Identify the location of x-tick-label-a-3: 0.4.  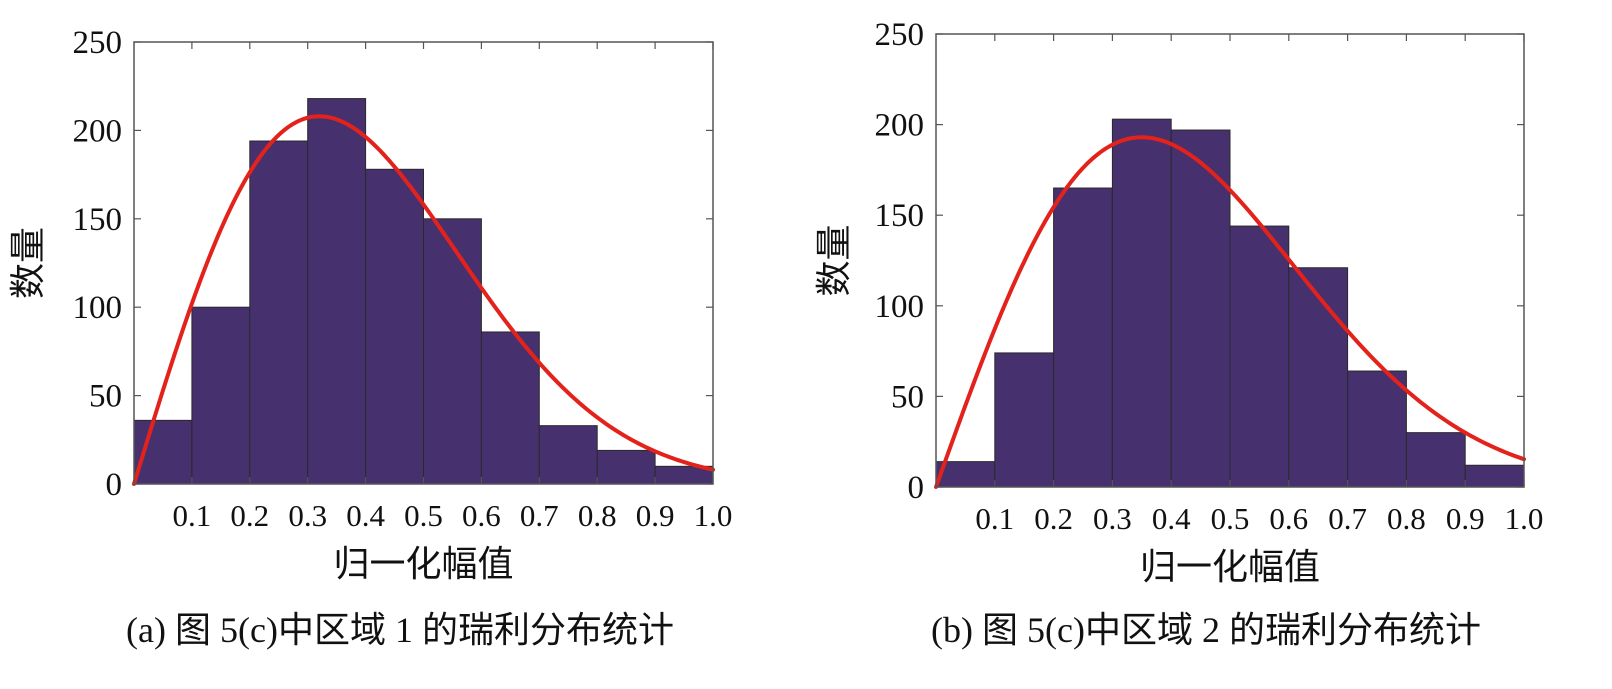
(365, 515).